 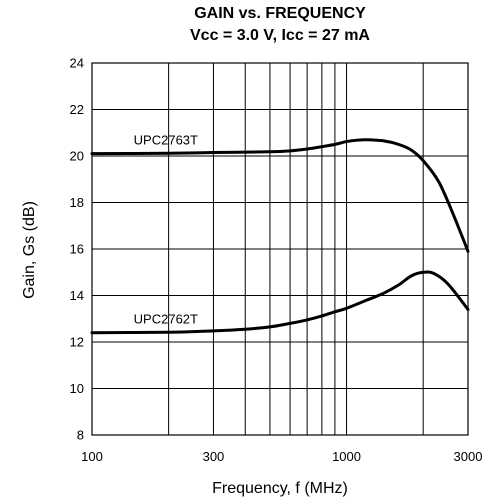 I want to click on x-tick-label: 300, so click(x=214, y=456).